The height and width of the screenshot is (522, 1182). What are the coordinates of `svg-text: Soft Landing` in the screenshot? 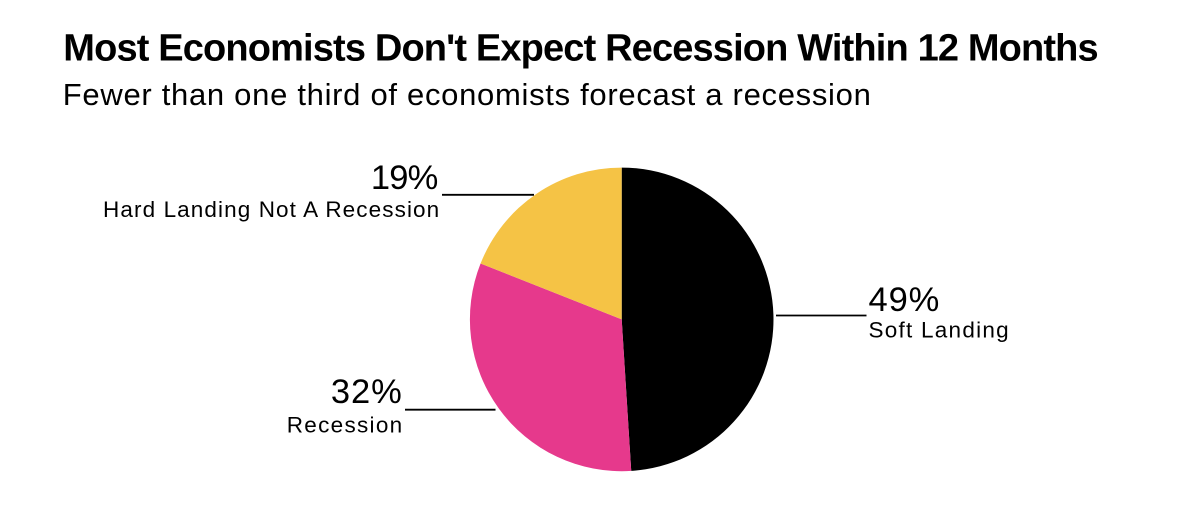 It's located at (939, 330).